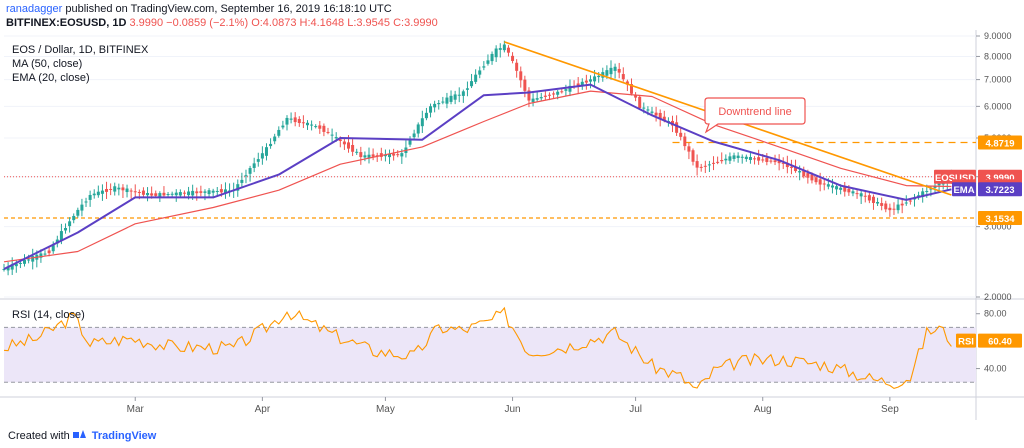  Describe the element at coordinates (136, 409) in the screenshot. I see `time-tick-label: Mar` at that location.